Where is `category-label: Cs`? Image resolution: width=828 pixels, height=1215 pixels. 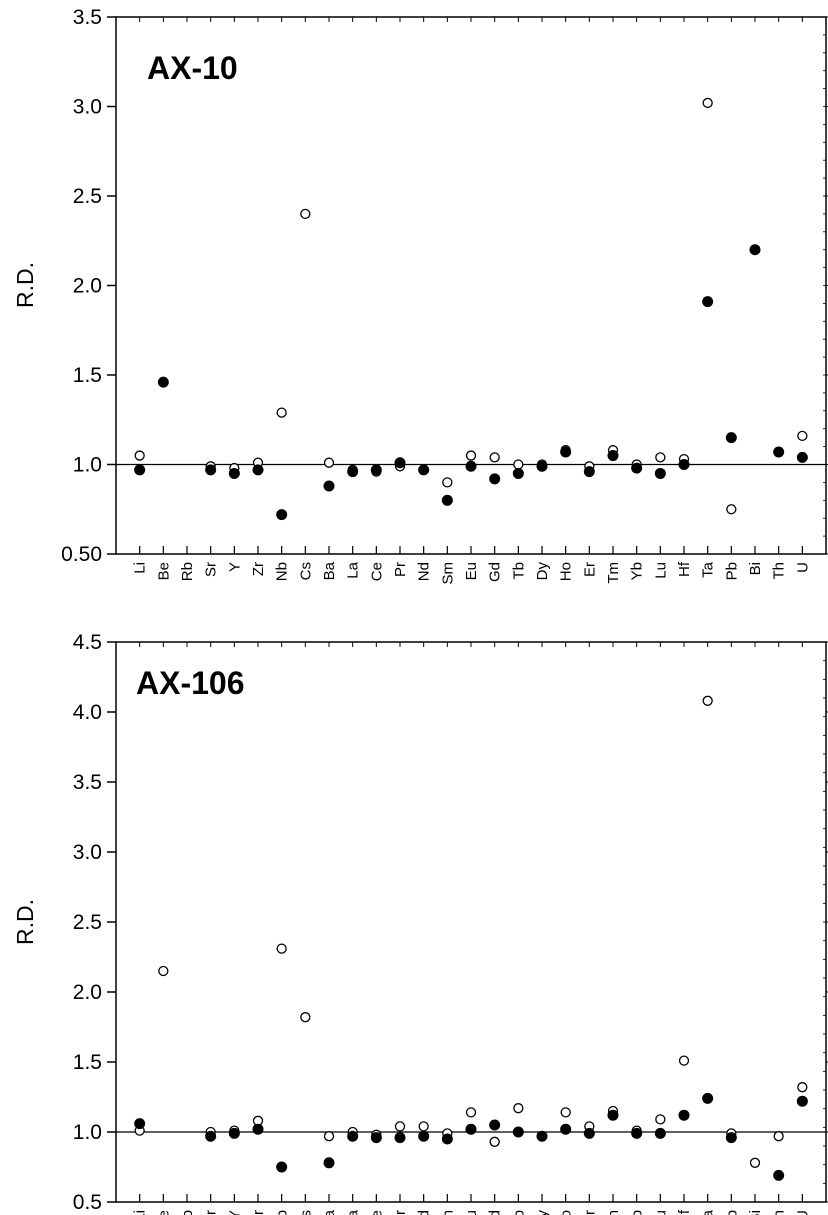
category-label: Cs is located at coordinates (305, 571).